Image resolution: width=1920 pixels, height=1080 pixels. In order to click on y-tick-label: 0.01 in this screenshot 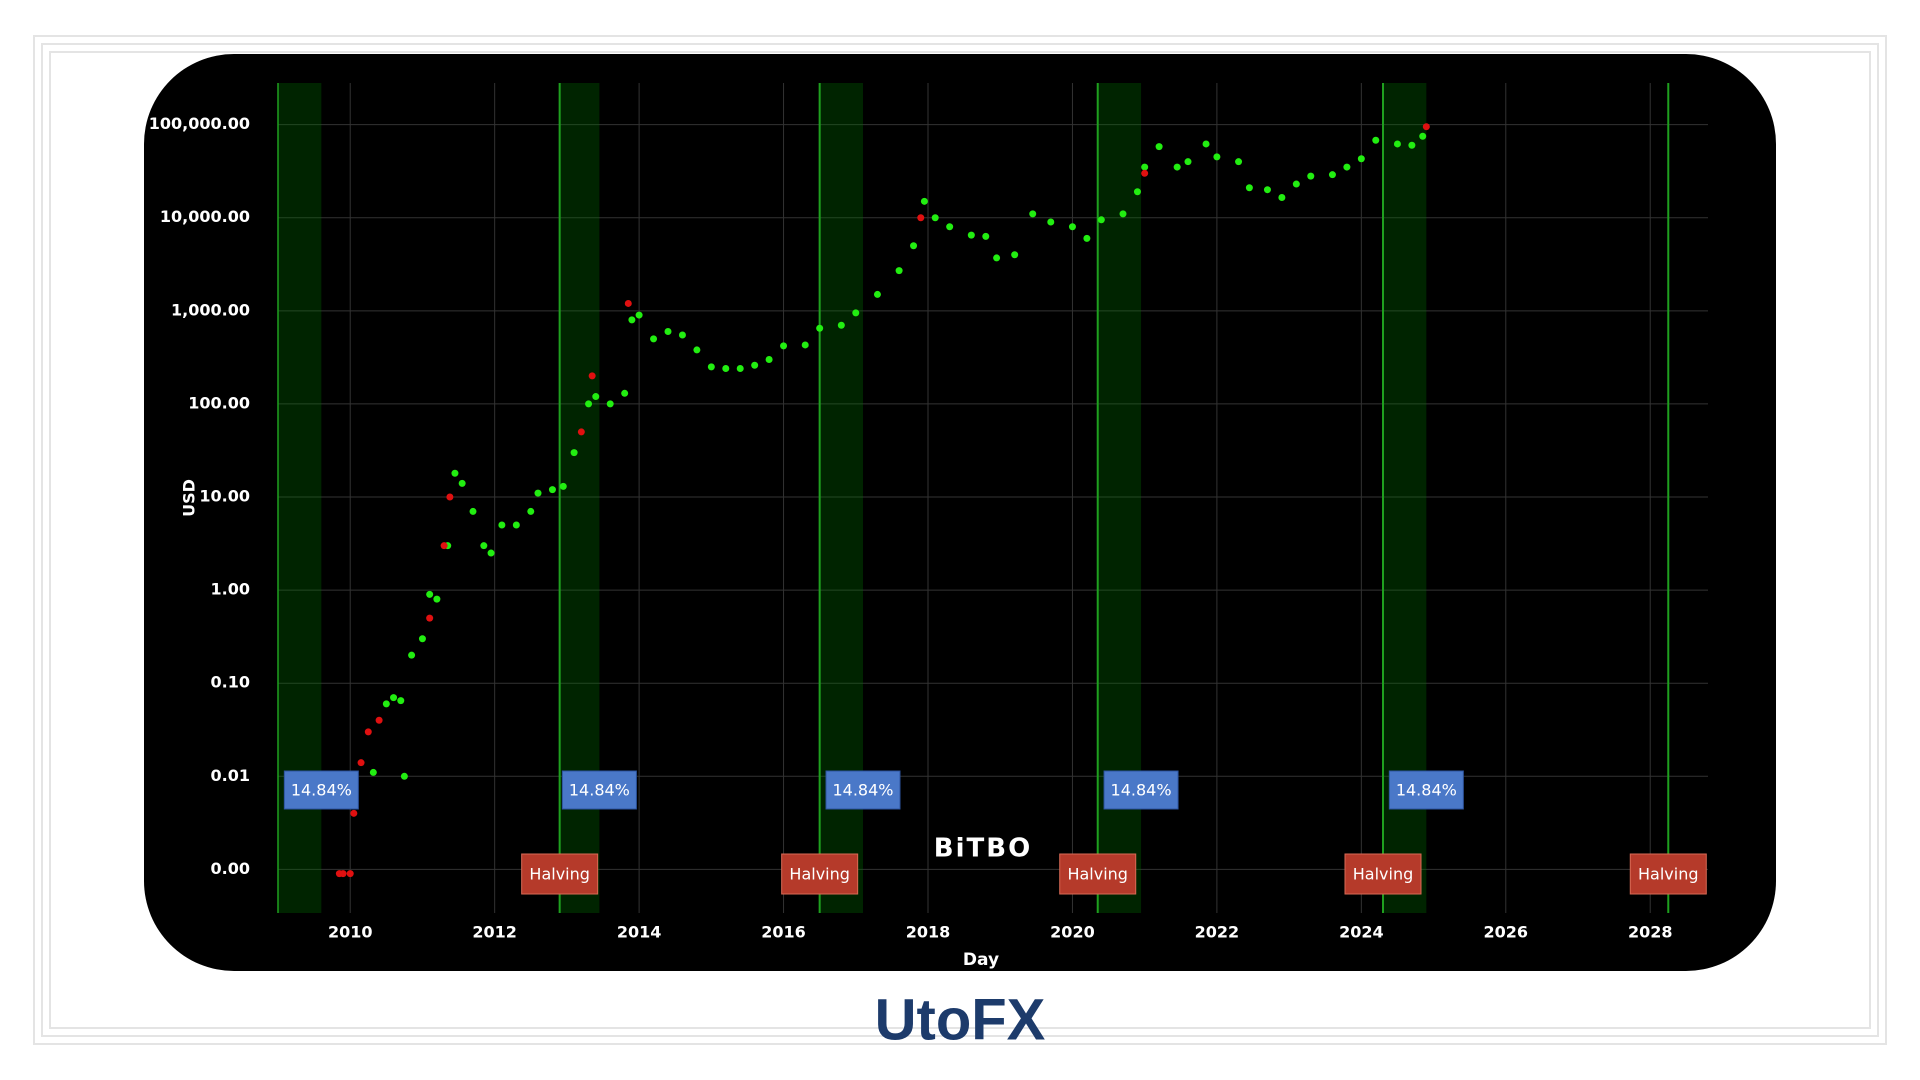, I will do `click(230, 775)`.